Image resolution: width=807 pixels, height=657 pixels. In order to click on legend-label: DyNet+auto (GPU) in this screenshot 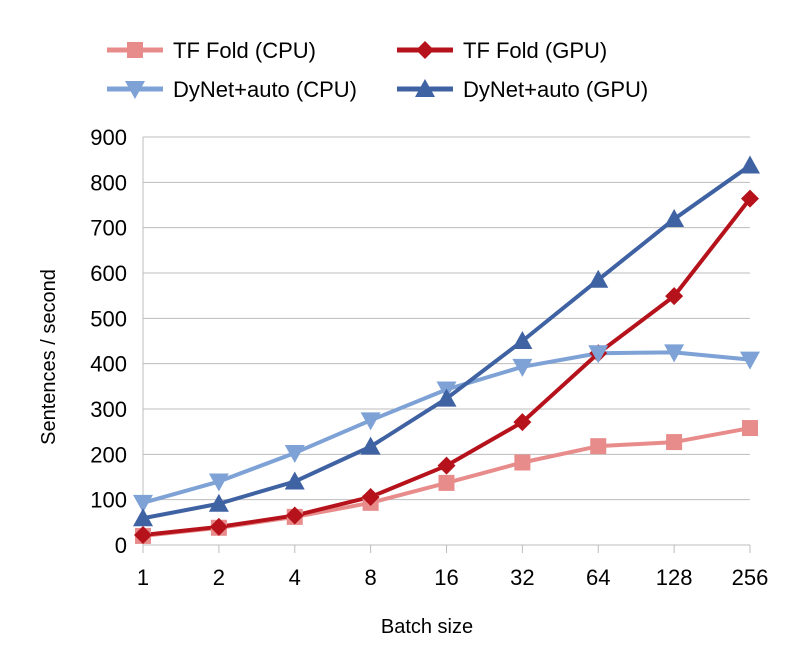, I will do `click(555, 89)`.